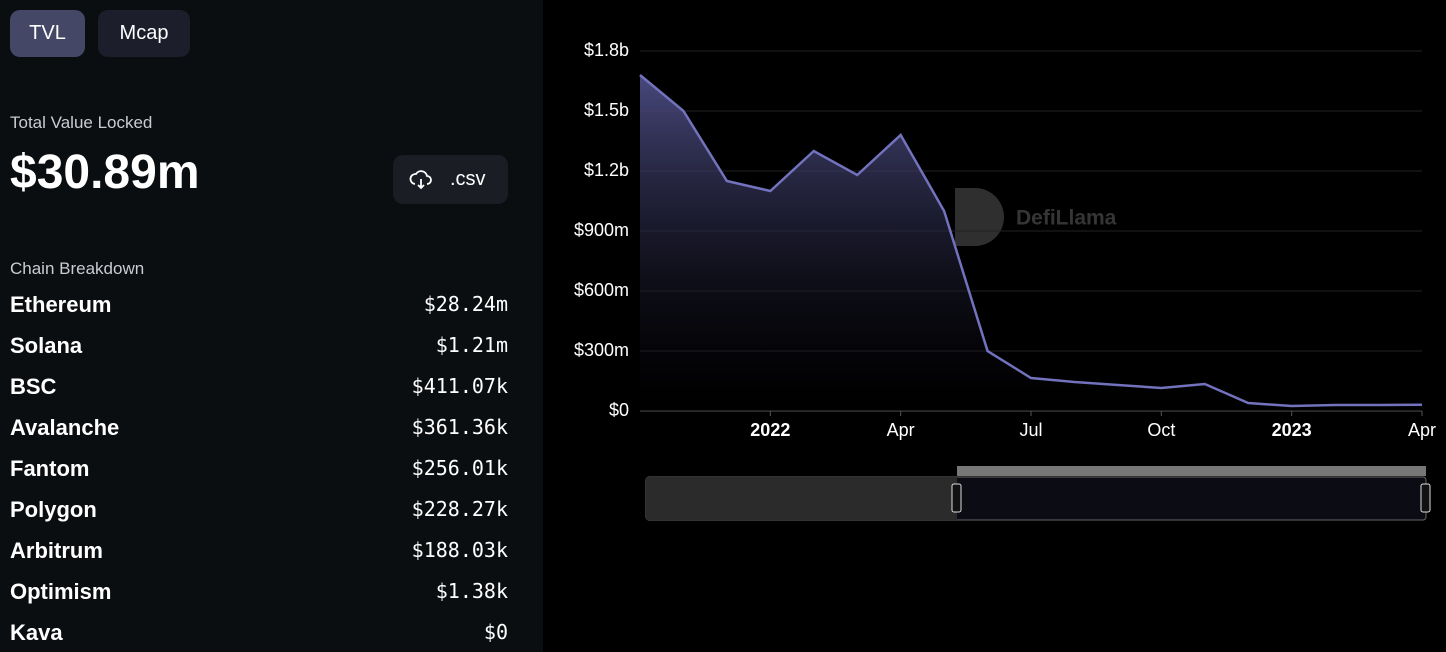 This screenshot has height=652, width=1446. What do you see at coordinates (471, 345) in the screenshot?
I see `chain-tvl: $1.21m` at bounding box center [471, 345].